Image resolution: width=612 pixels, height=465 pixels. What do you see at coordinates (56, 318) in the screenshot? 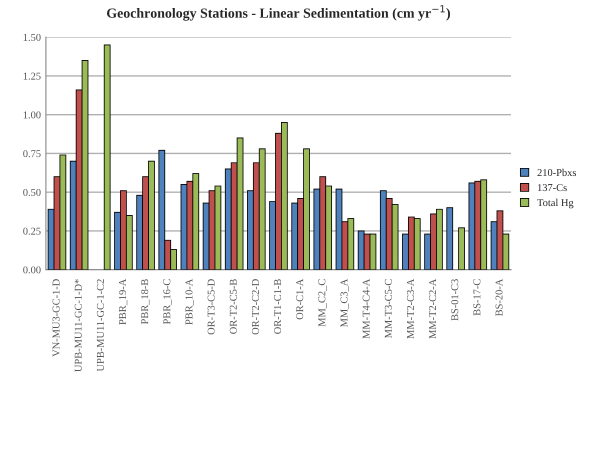
I see `x-tick-label: VN-MU3-GC-1-D` at bounding box center [56, 318].